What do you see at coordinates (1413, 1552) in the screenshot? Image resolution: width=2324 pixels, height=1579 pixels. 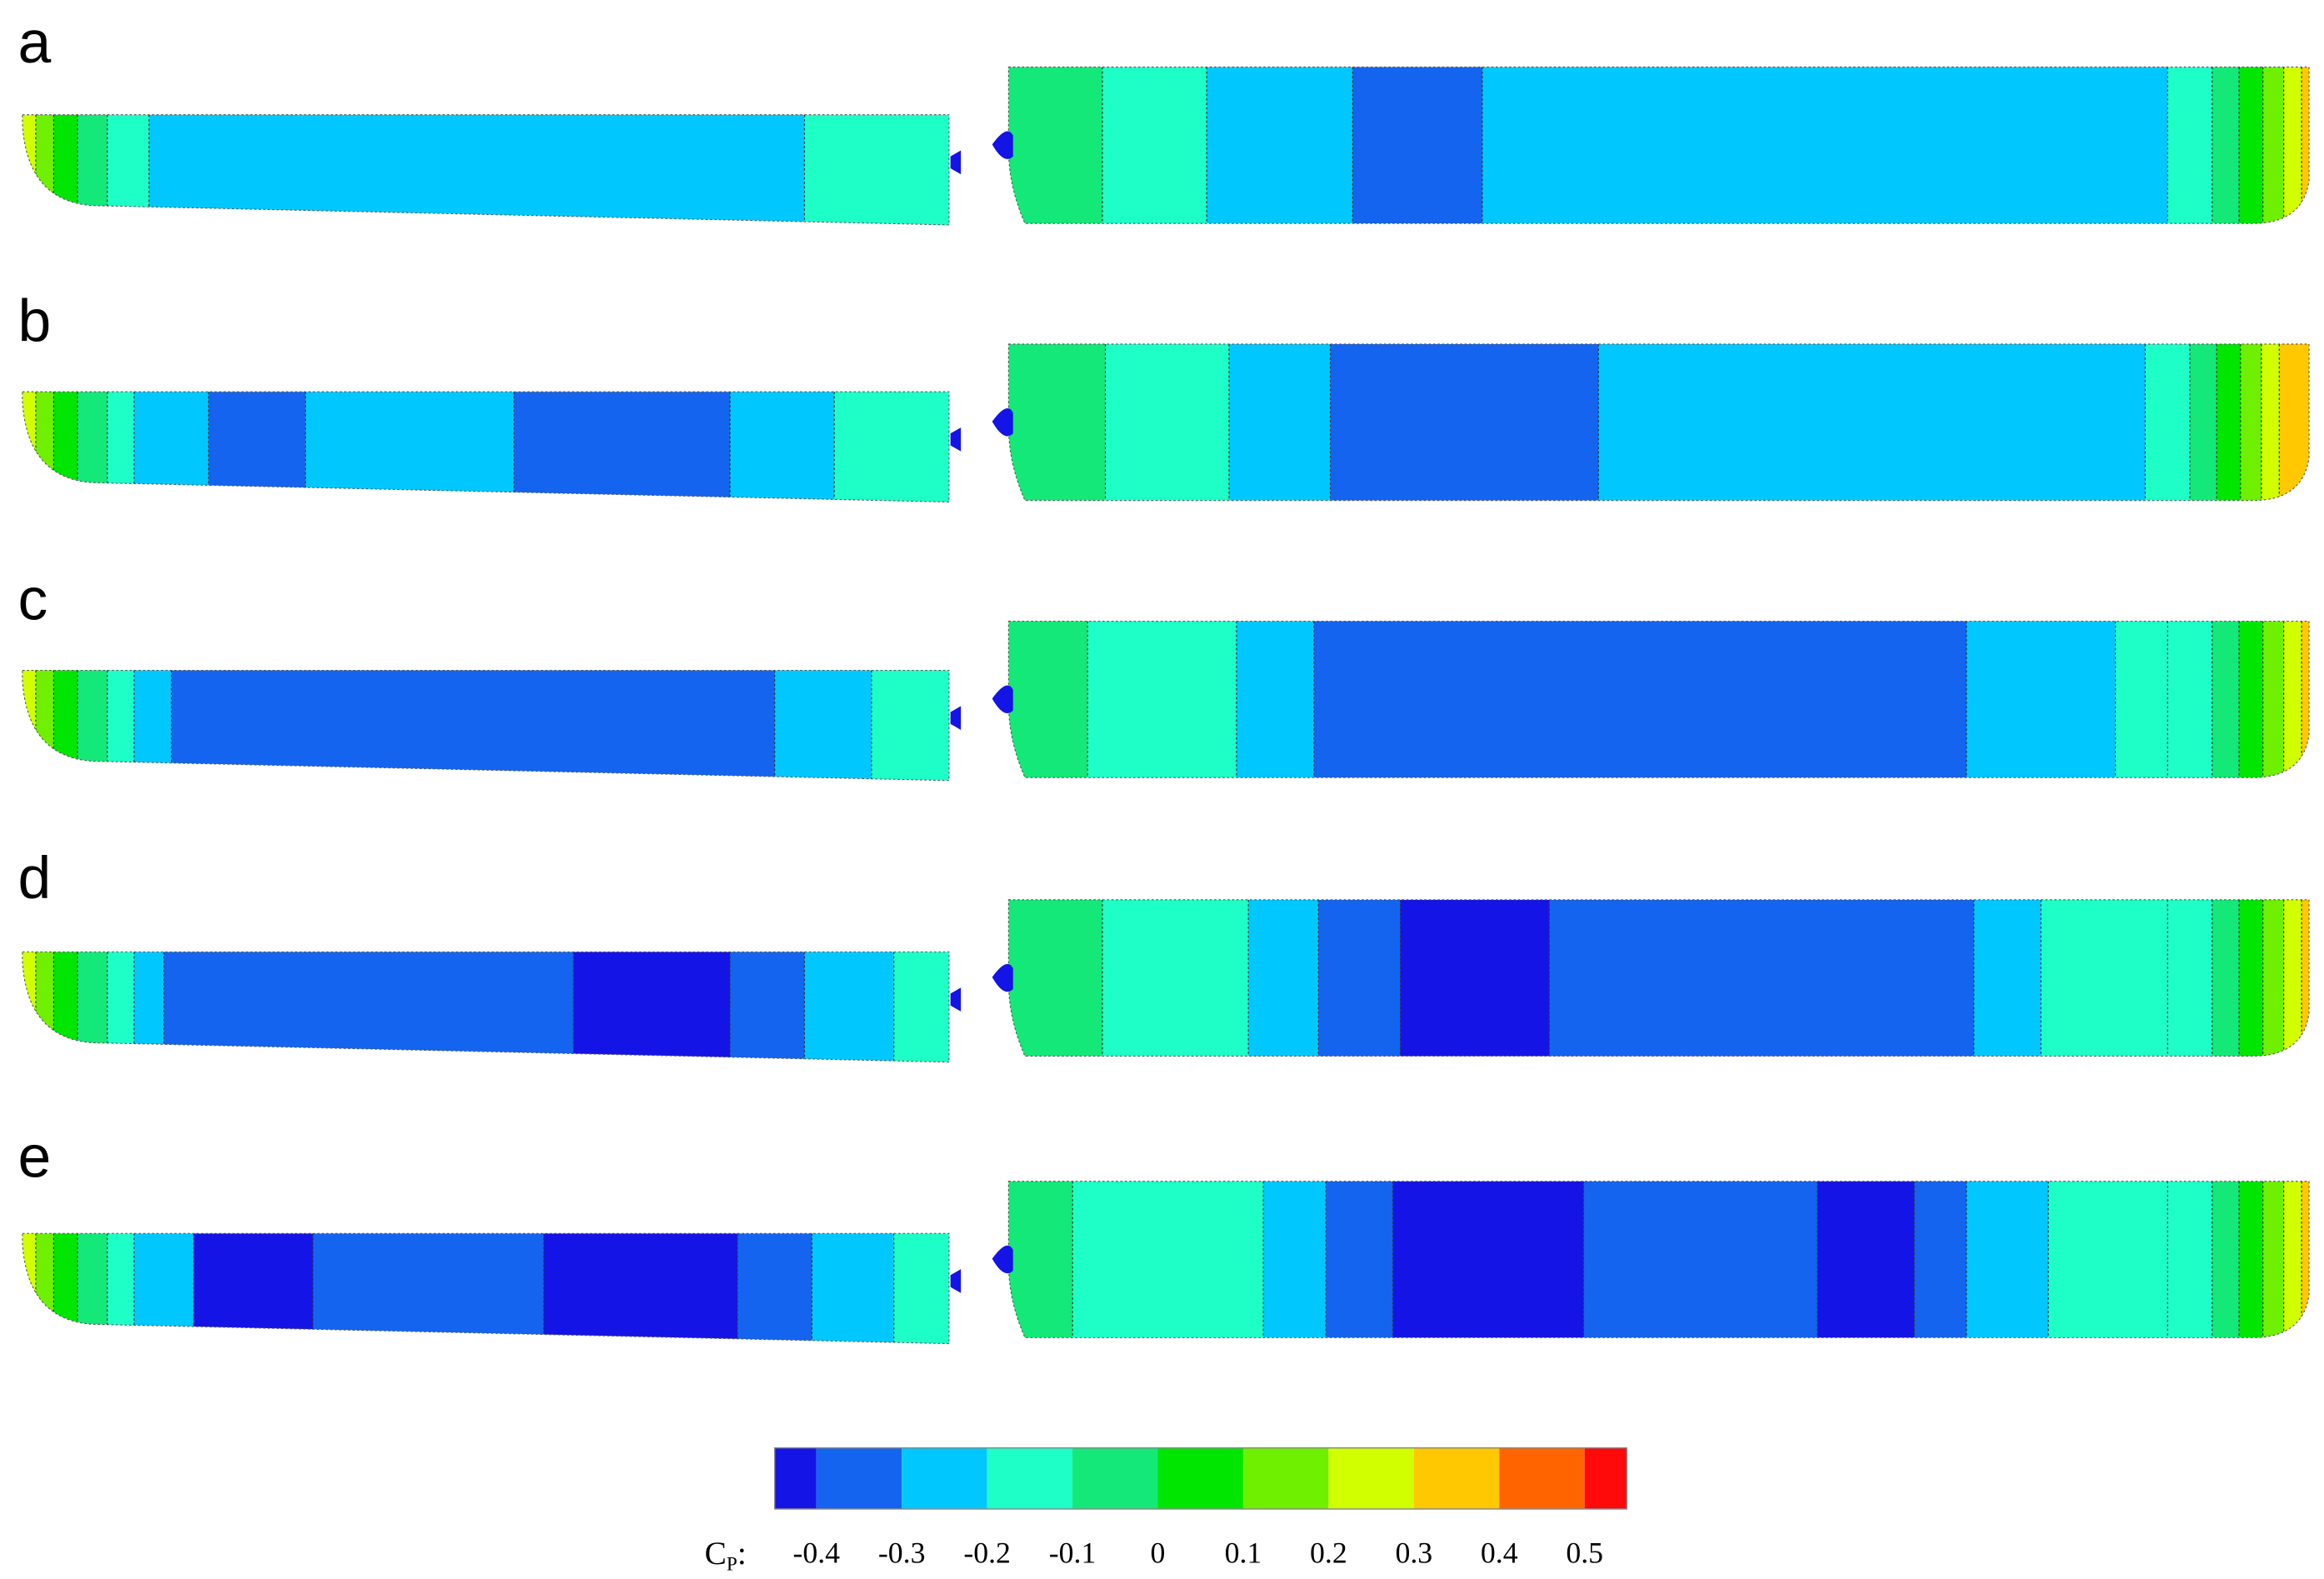 I see `colorbar-tick-label: 0.3` at bounding box center [1413, 1552].